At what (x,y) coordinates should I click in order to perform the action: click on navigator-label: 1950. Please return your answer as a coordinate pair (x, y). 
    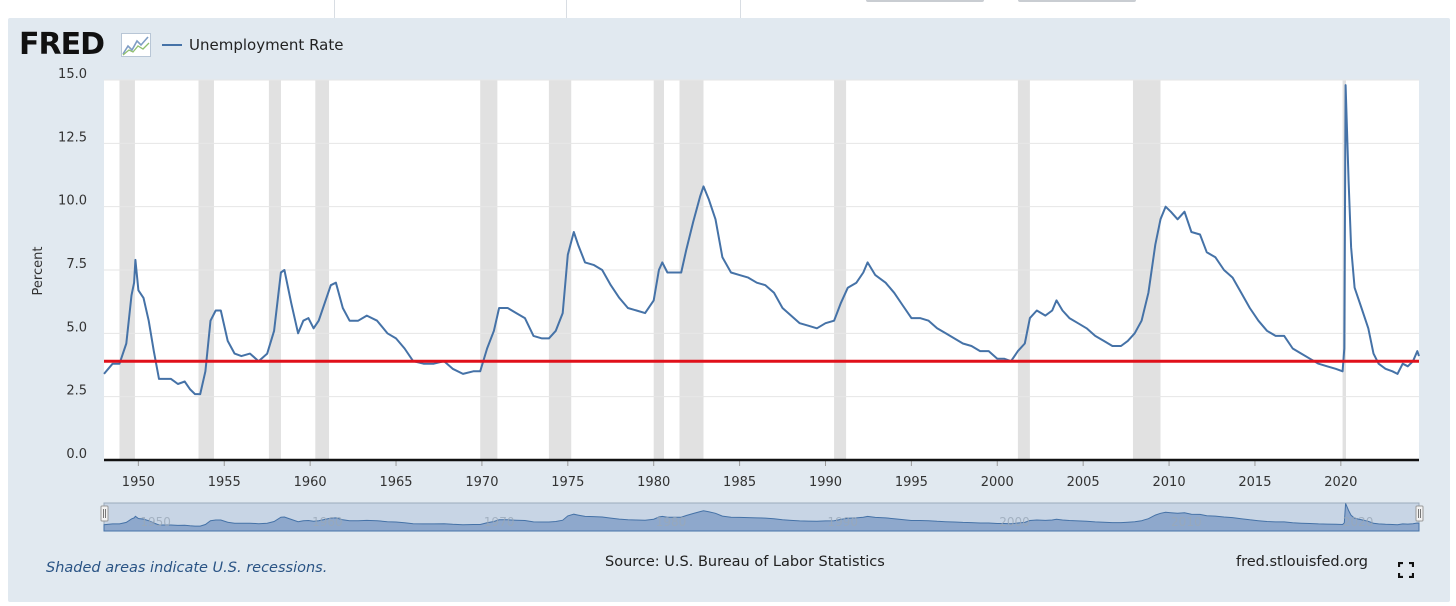
    Looking at the image, I should click on (155, 522).